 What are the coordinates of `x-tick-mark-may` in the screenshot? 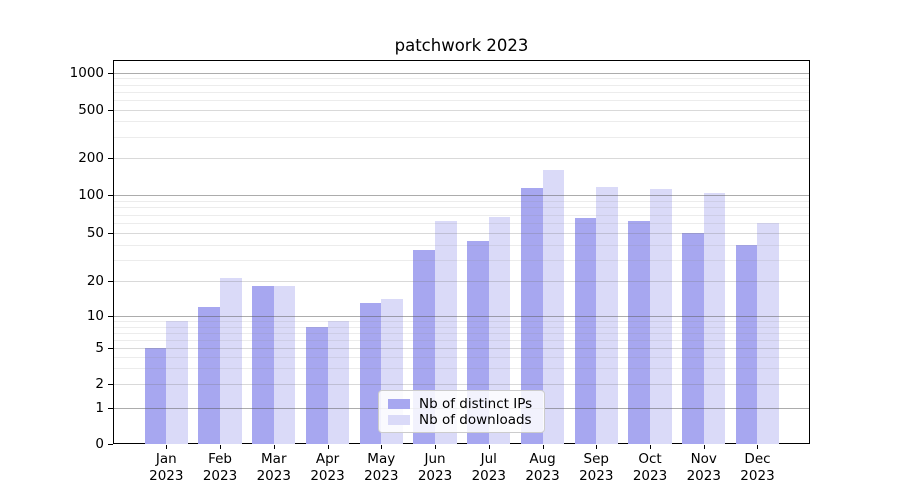 It's located at (382, 447).